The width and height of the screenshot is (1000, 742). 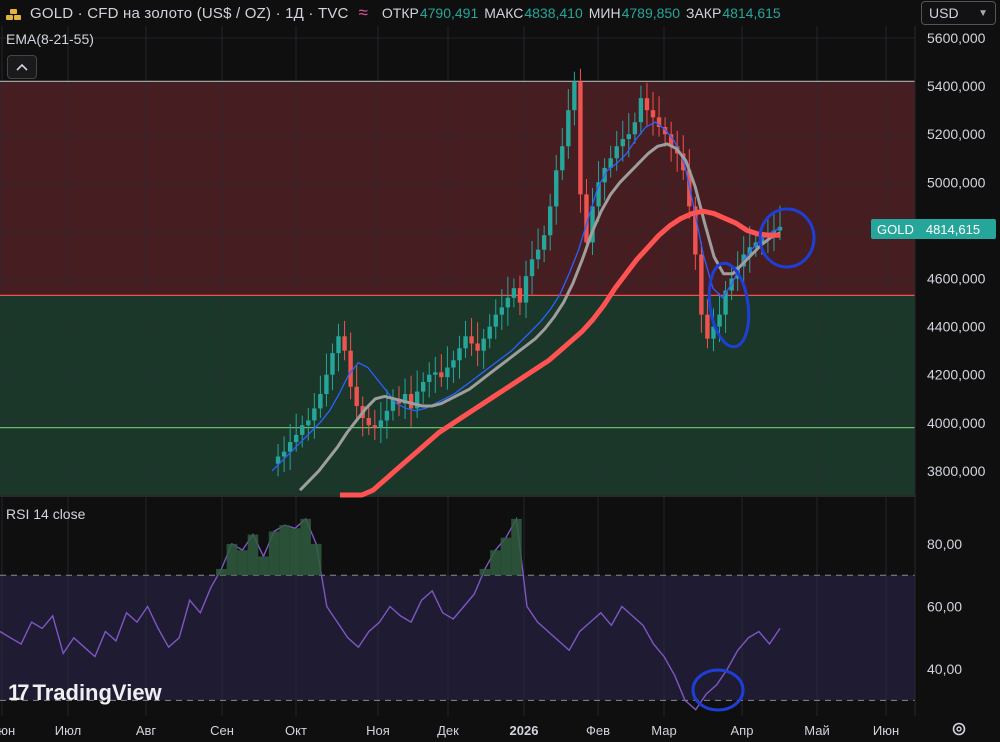 I want to click on gear-icon, so click(x=959, y=729).